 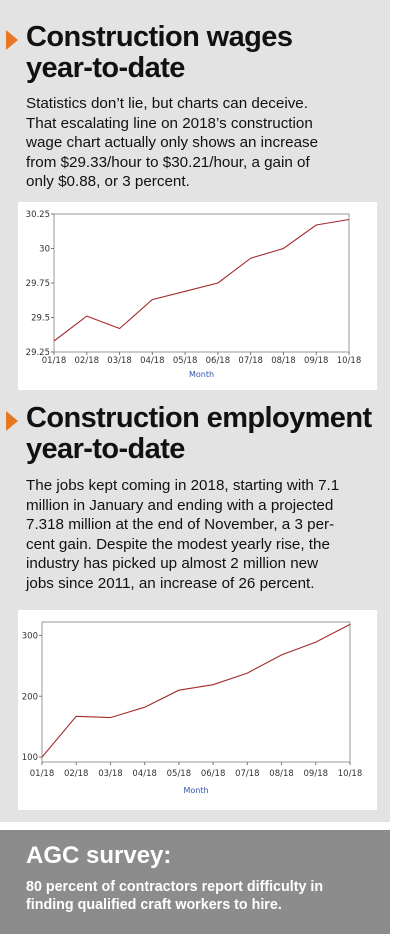 I want to click on y-tick-label: 200, so click(x=30, y=697).